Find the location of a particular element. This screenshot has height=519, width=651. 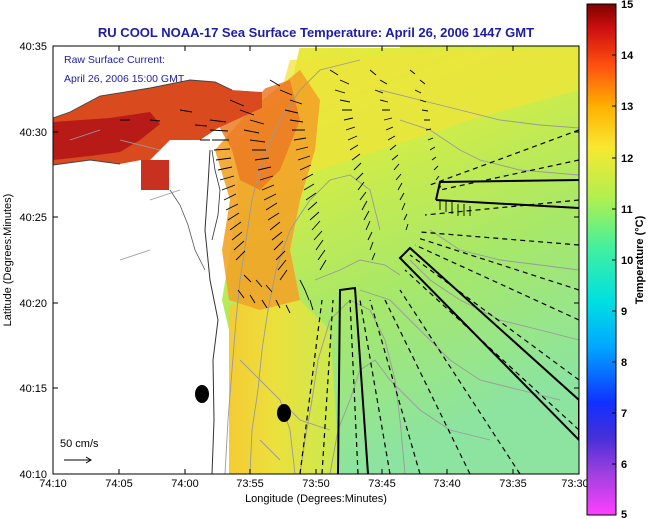

x-tick-label: 73:45 is located at coordinates (382, 484).